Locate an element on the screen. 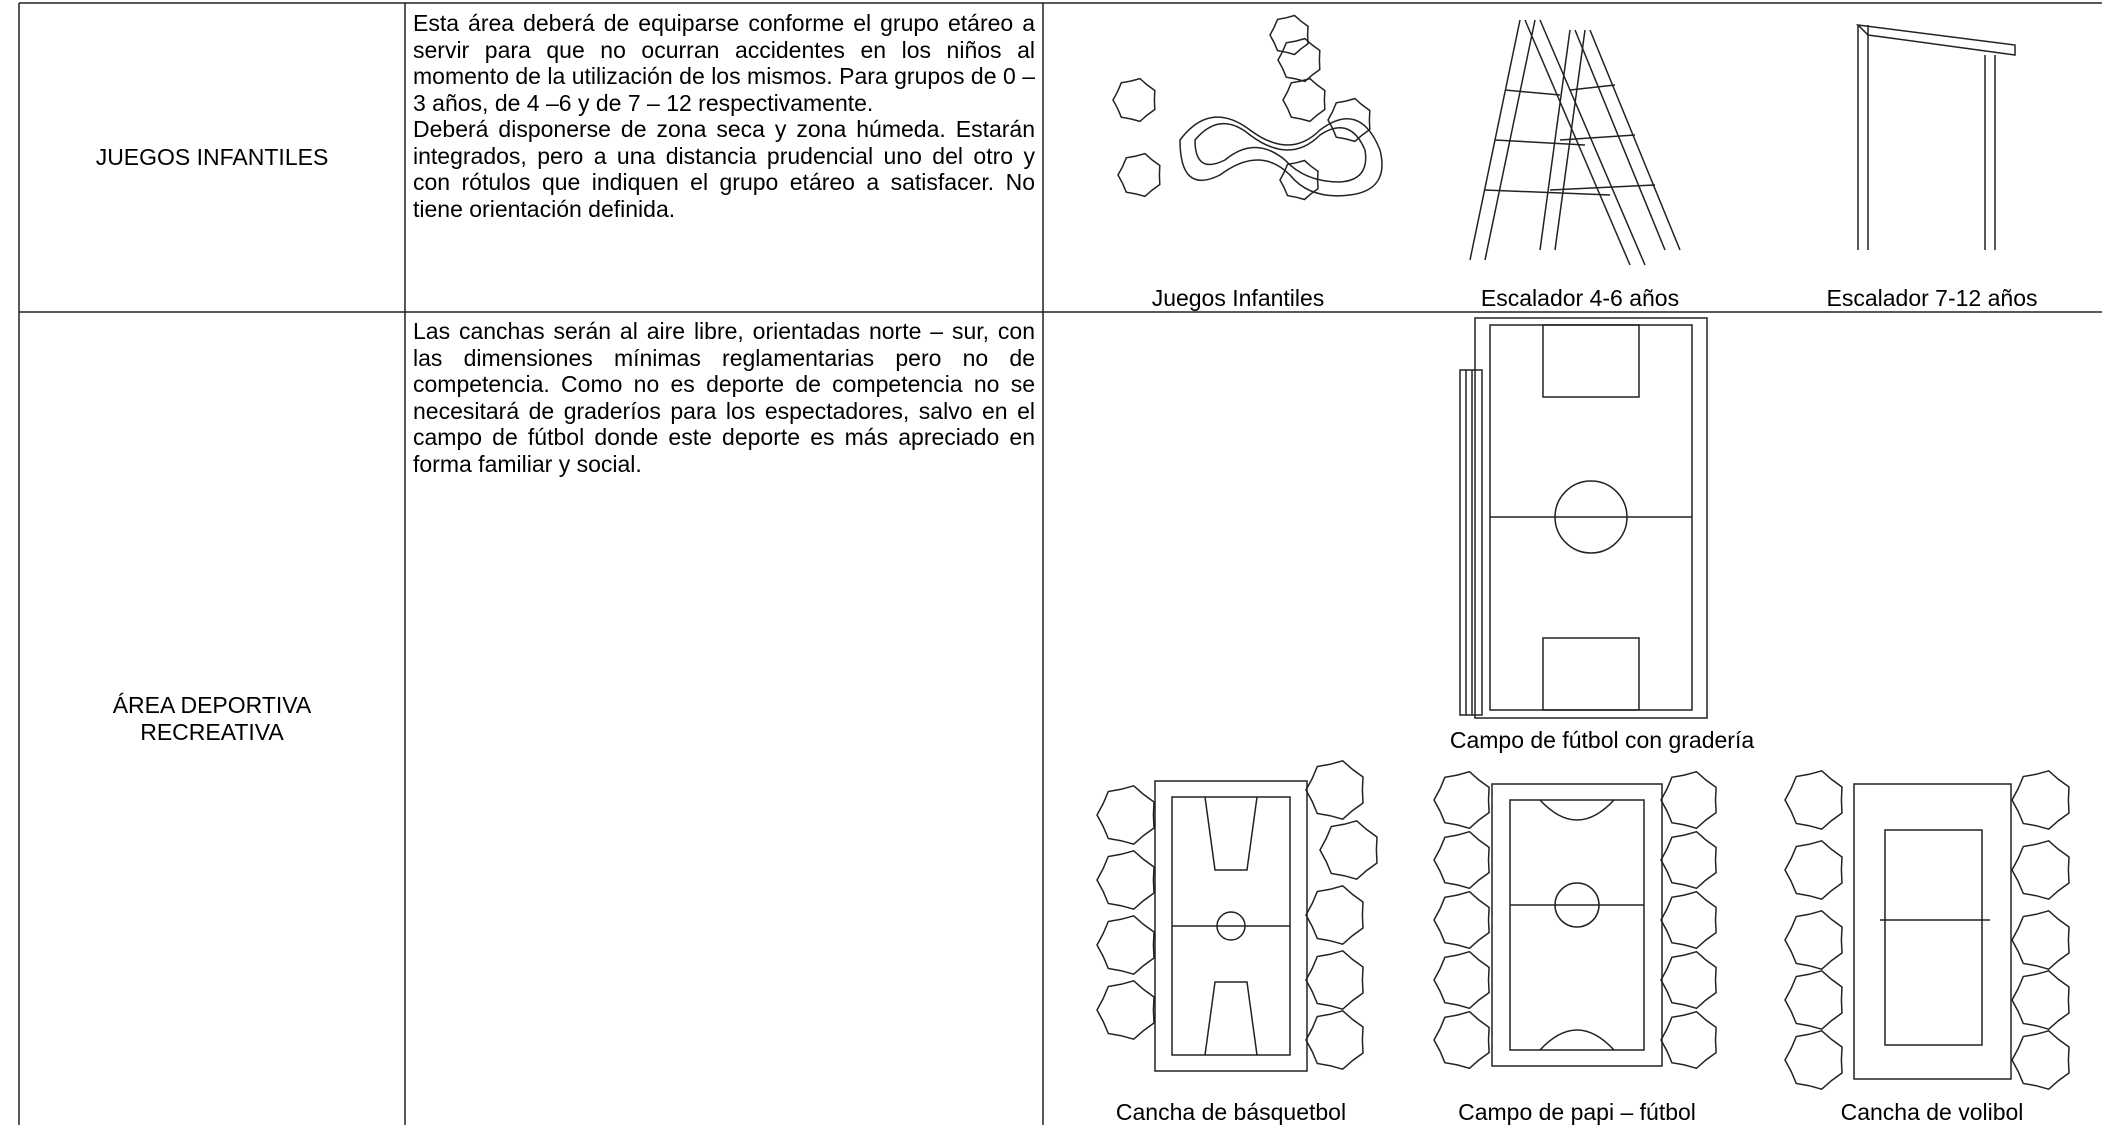 Image resolution: width=2102 pixels, height=1126 pixels. figure-caption: Campo de papi – fútbol is located at coordinates (1577, 1112).